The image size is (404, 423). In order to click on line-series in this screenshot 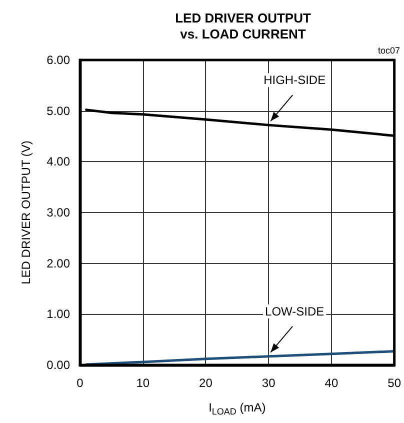, I will do `click(240, 358)`.